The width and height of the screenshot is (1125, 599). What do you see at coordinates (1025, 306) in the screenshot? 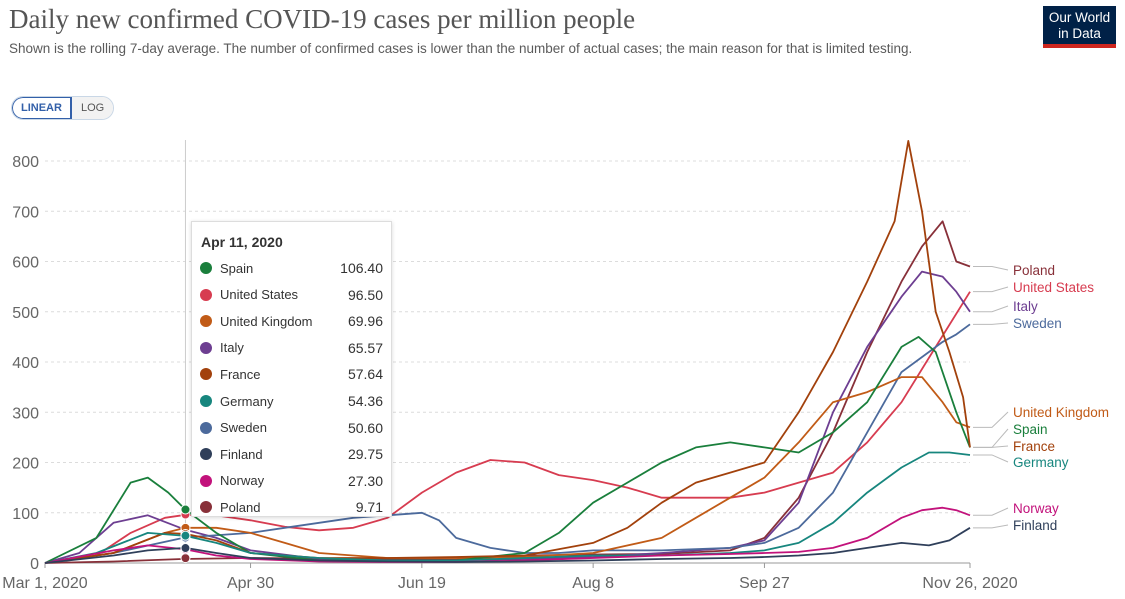
I see `end-label-italy: Italy` at bounding box center [1025, 306].